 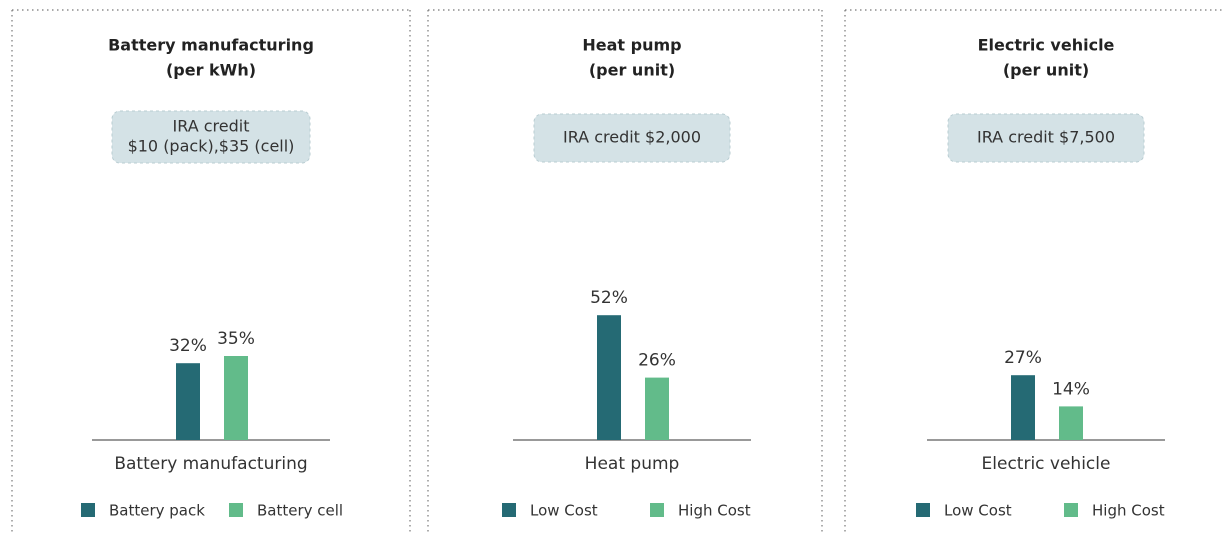 What do you see at coordinates (1046, 464) in the screenshot?
I see `x-tick-label: Electric vehicle` at bounding box center [1046, 464].